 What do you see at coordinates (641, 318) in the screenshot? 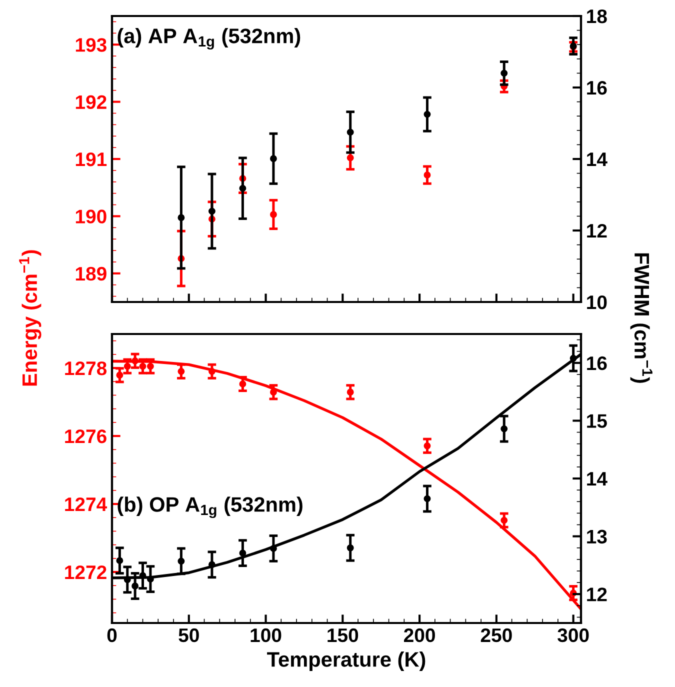
I see `y2-axis-title: FWHM (cm$^{−1}$)` at bounding box center [641, 318].